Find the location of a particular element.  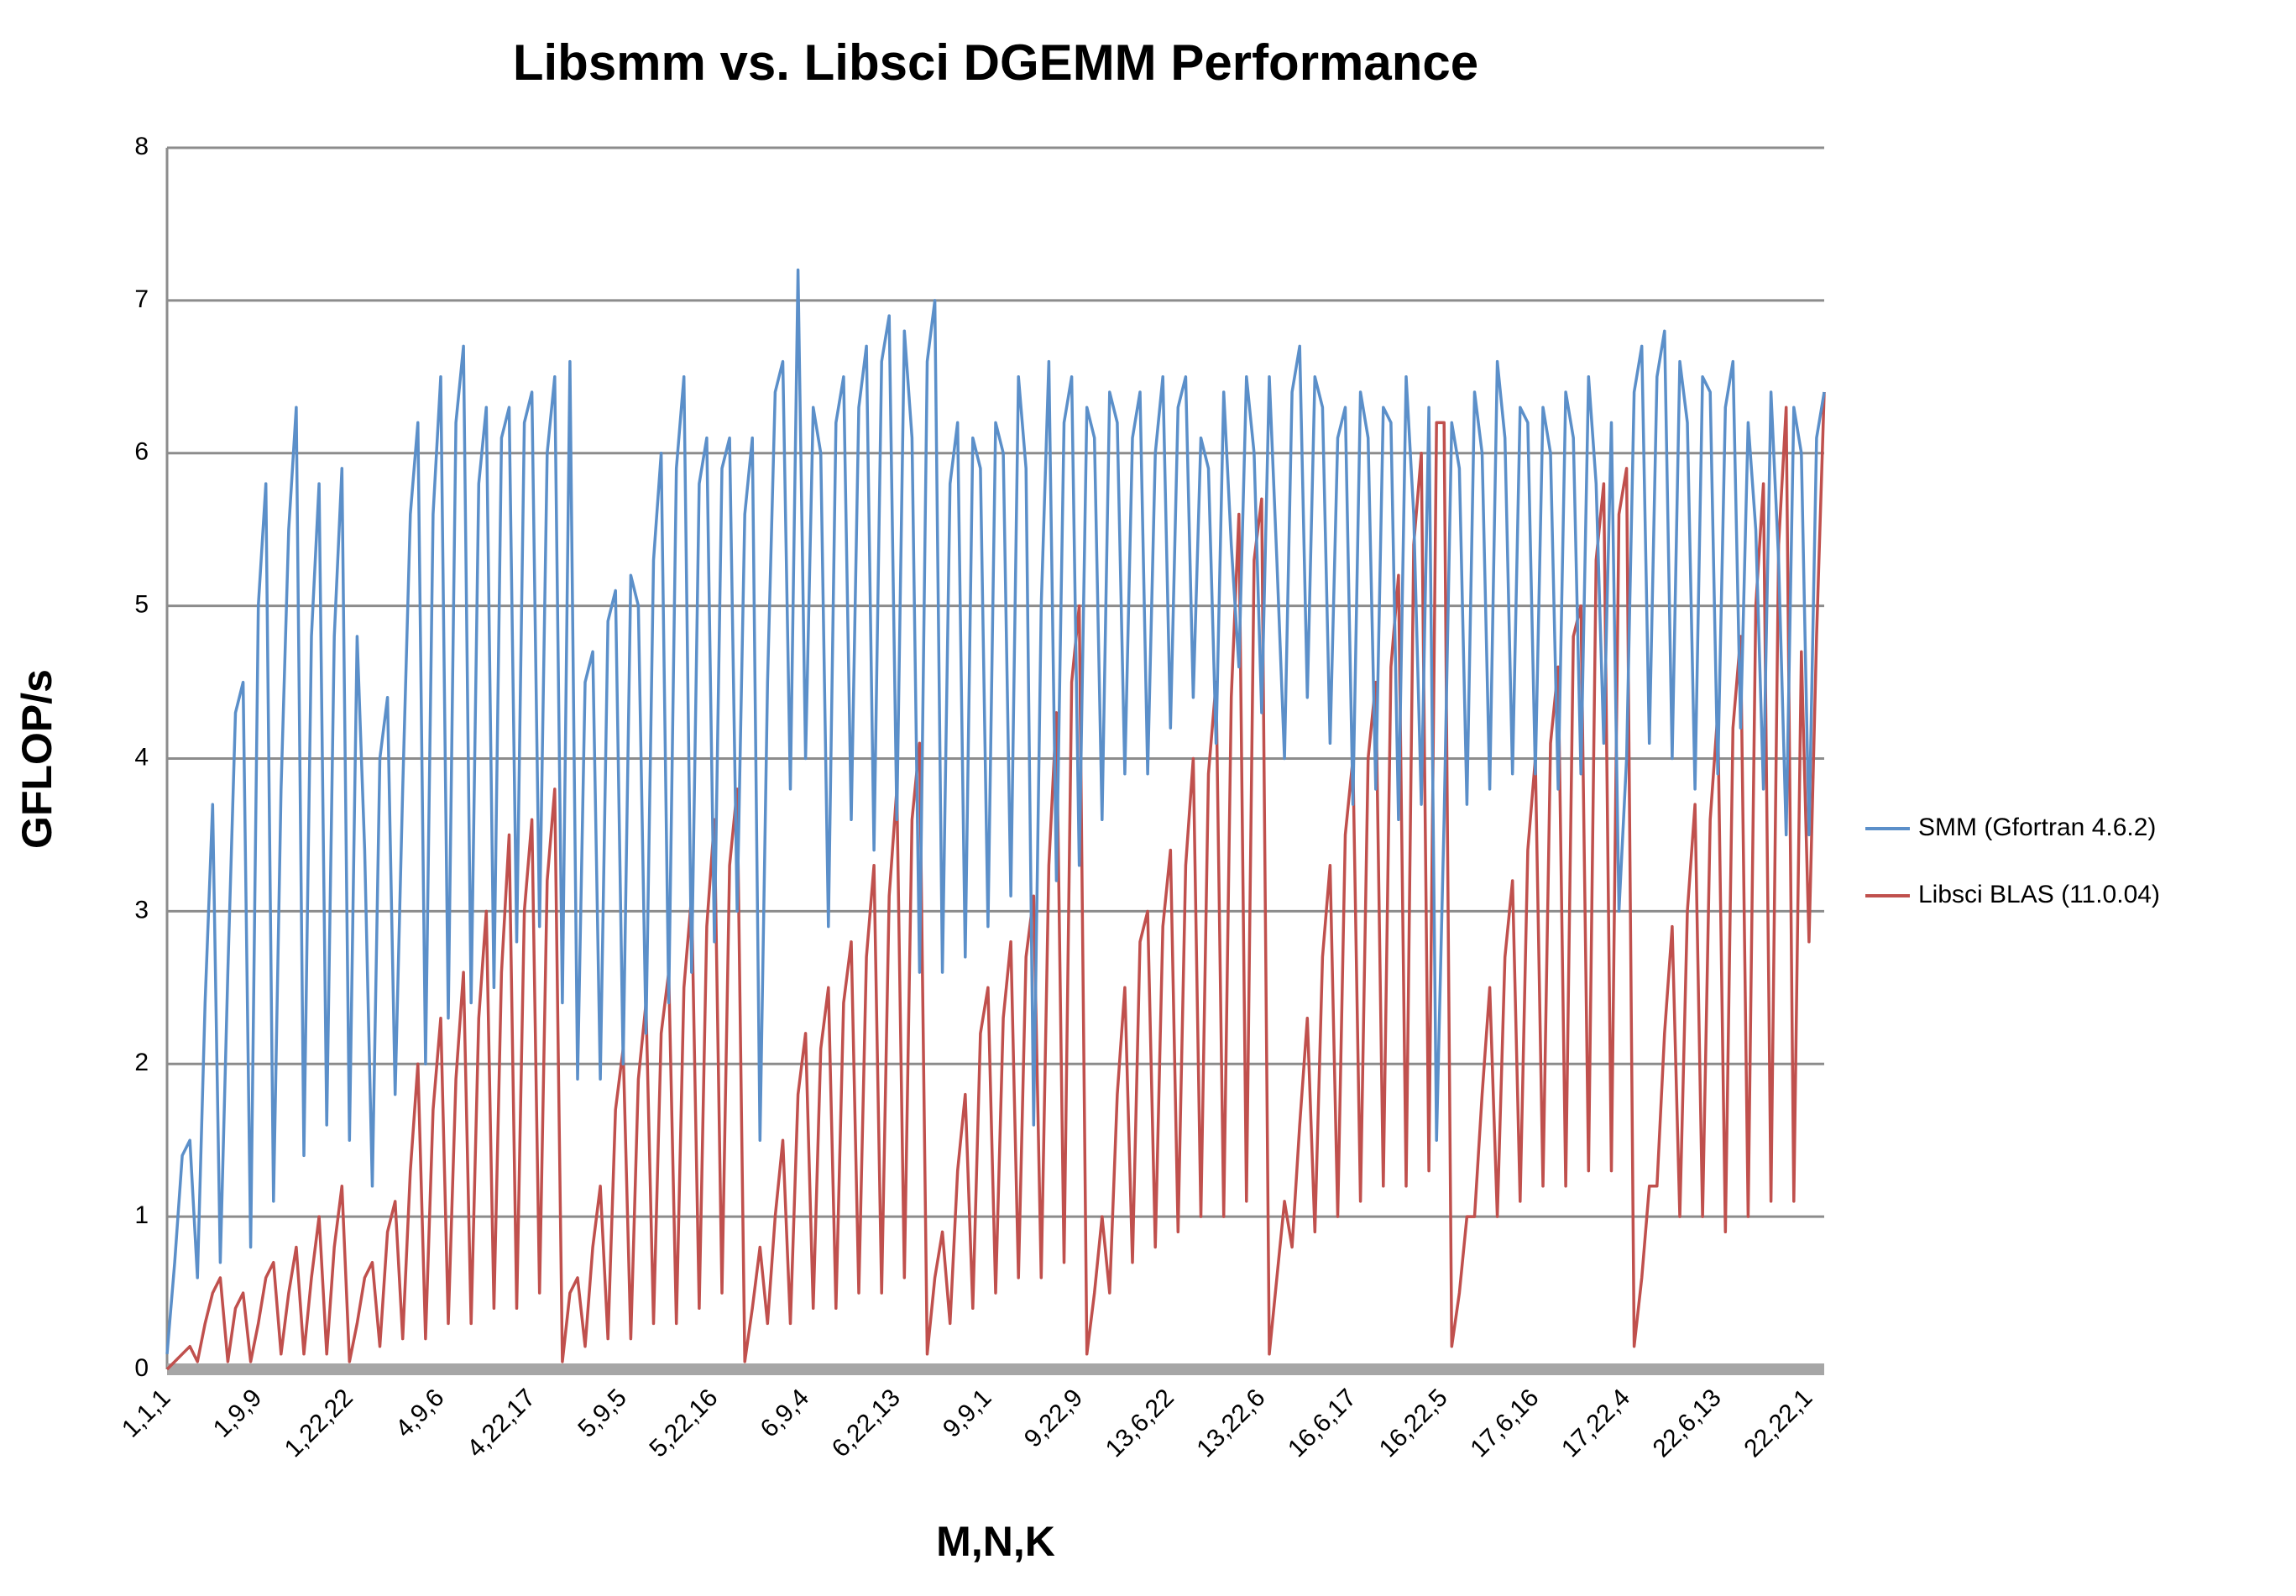

x-tick-label: 17,6,16 is located at coordinates (1504, 1423).